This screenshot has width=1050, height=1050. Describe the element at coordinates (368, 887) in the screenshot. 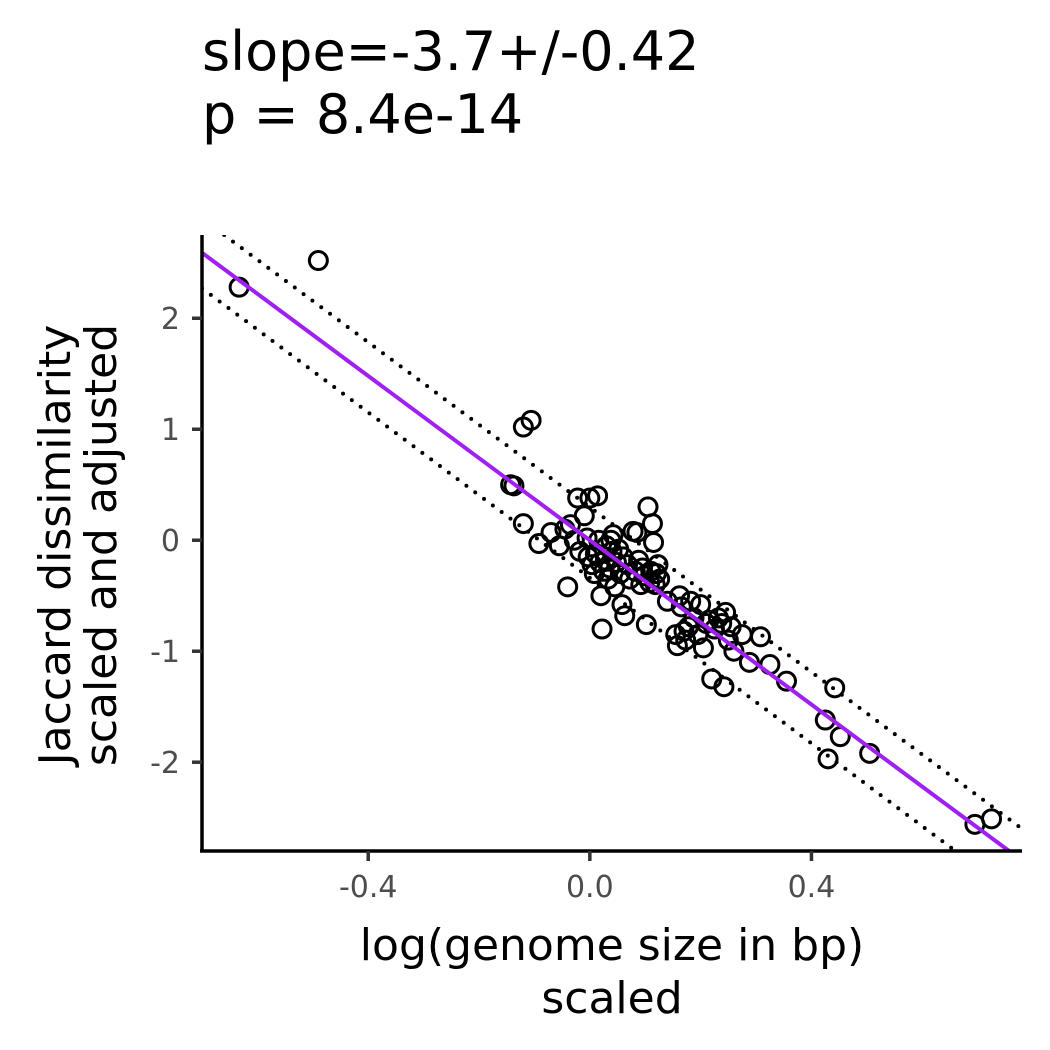

I see `x-tick-label: -0.4` at that location.